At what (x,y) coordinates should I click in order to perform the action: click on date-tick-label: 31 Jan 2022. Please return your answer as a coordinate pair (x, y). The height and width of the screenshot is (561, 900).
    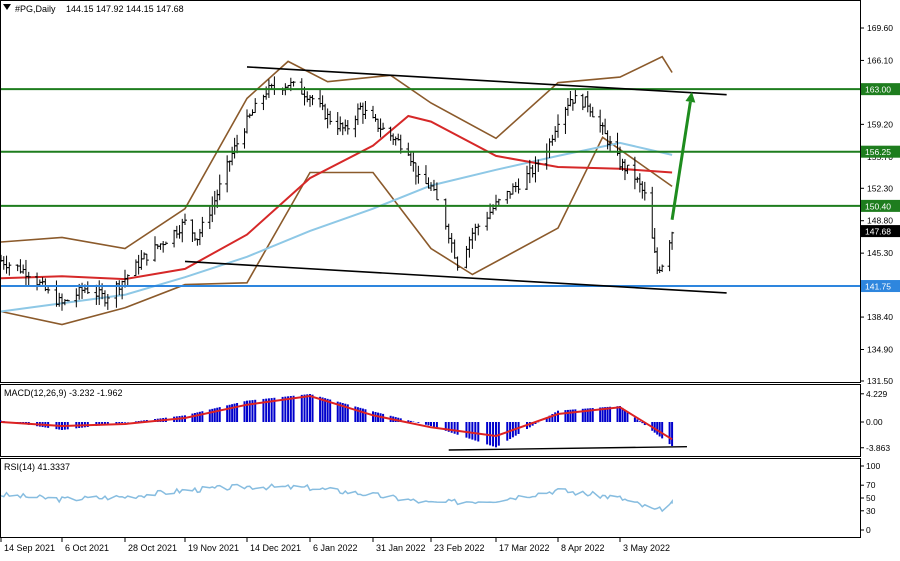
    Looking at the image, I should click on (401, 548).